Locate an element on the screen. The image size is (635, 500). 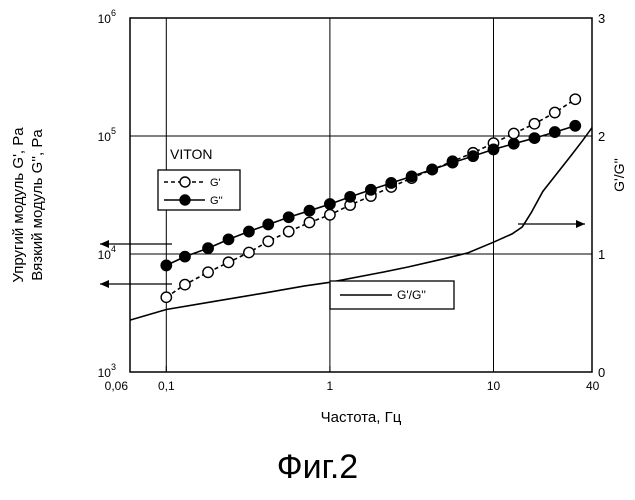
legend-marker-g-prime is located at coordinates (185, 182).